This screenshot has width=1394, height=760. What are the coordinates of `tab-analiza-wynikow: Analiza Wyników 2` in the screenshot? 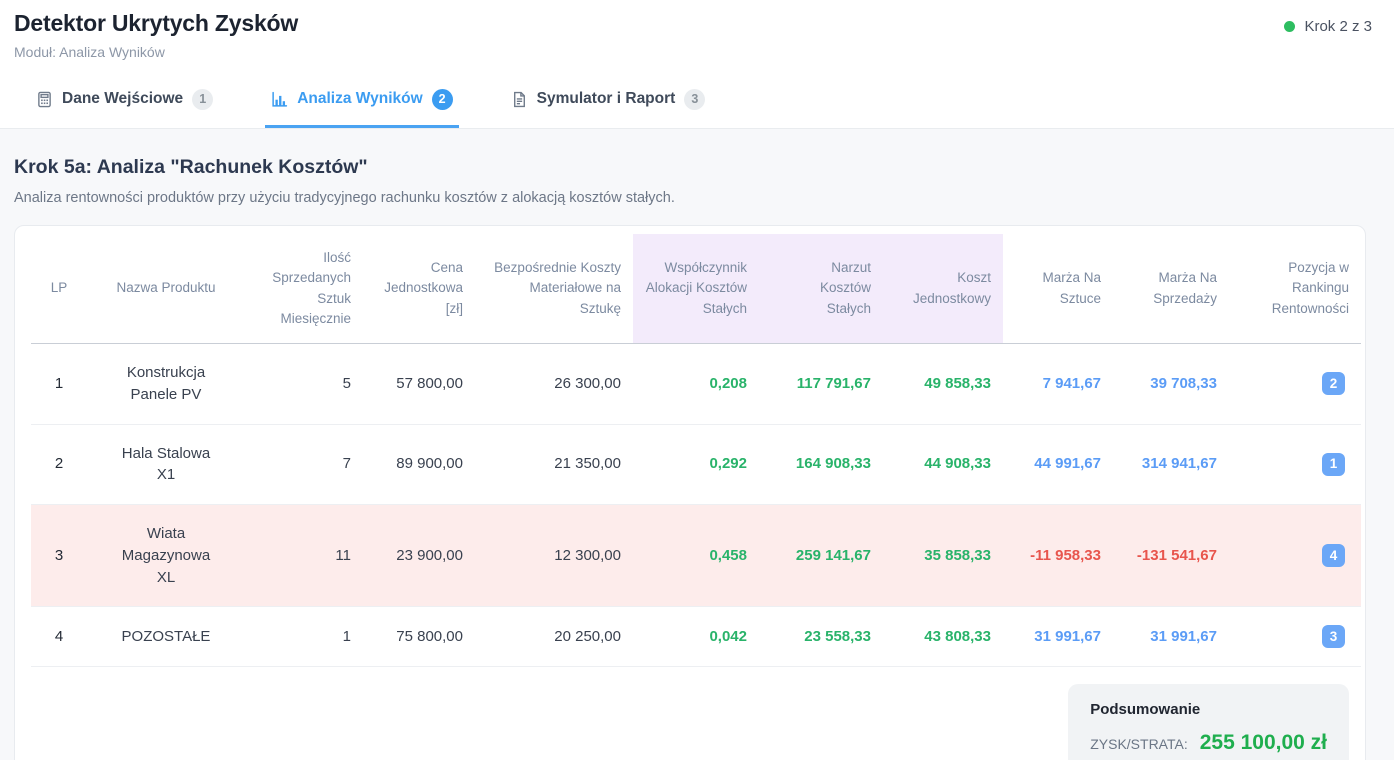 It's located at (362, 100).